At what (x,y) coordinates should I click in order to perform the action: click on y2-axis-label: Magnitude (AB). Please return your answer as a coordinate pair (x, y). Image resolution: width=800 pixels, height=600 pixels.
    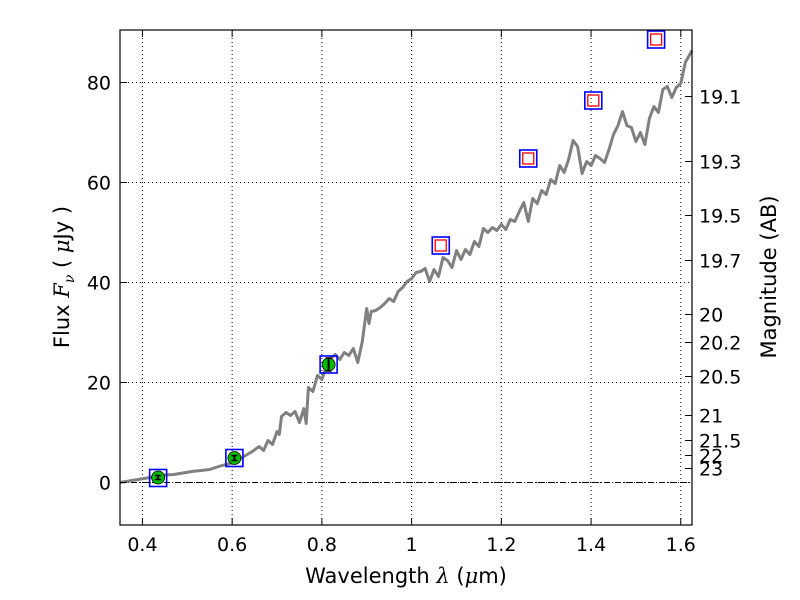
    Looking at the image, I should click on (769, 276).